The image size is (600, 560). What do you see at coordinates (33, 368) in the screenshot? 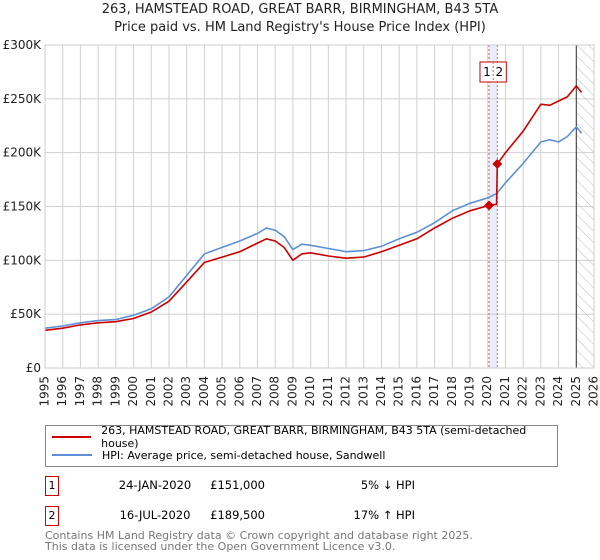
I see `y-tick-label: £0` at bounding box center [33, 368].